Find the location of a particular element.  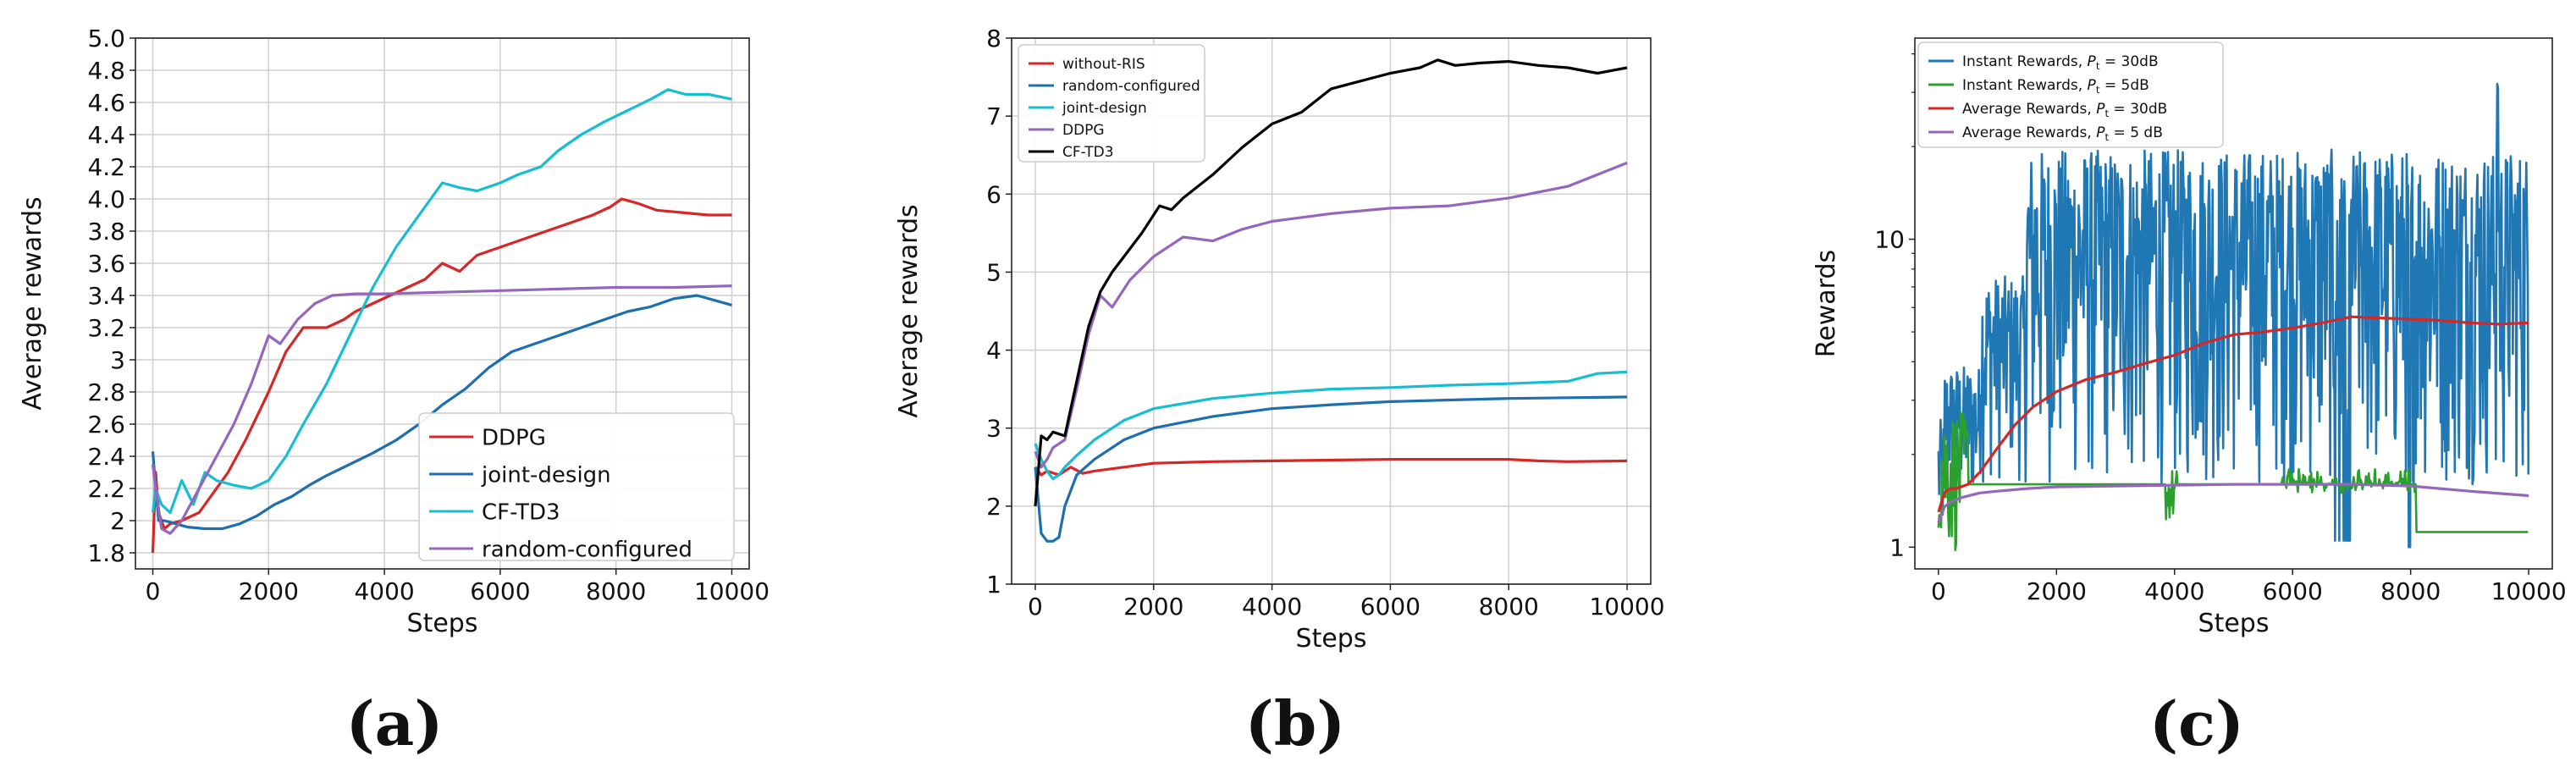

y-tick-label: 4 is located at coordinates (994, 351).